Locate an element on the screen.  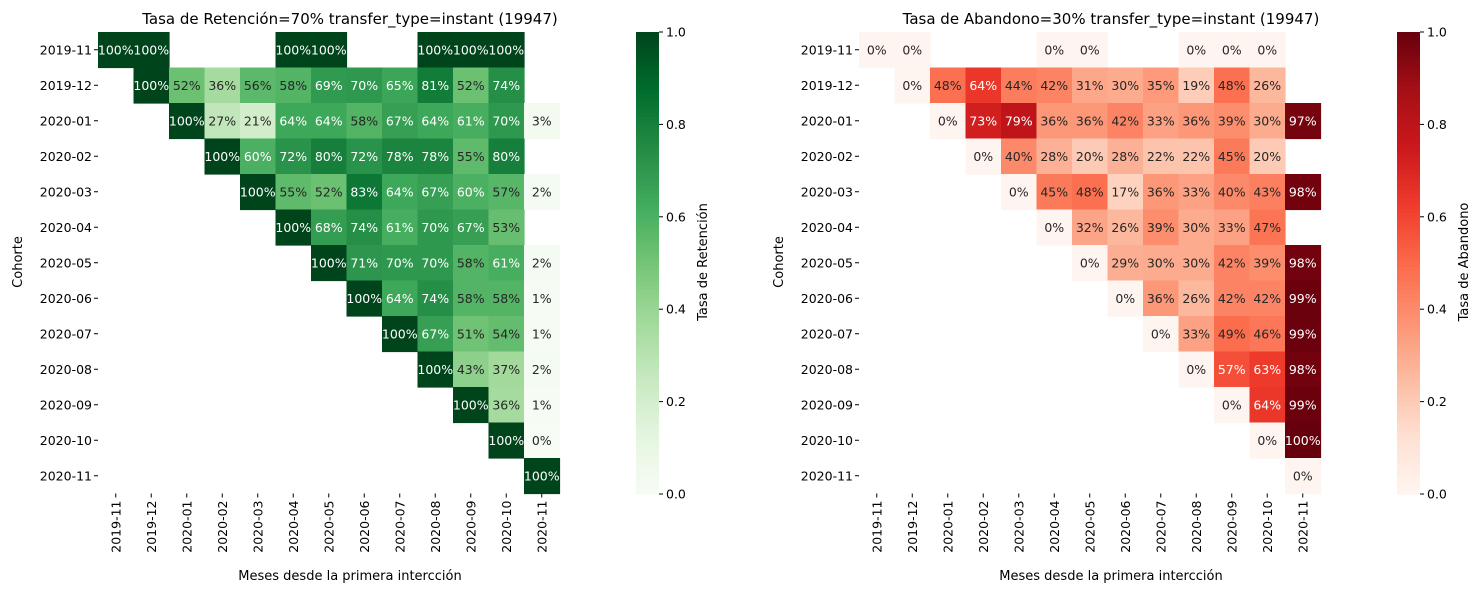
abandonment-cell-label: 31% is located at coordinates (1090, 85).